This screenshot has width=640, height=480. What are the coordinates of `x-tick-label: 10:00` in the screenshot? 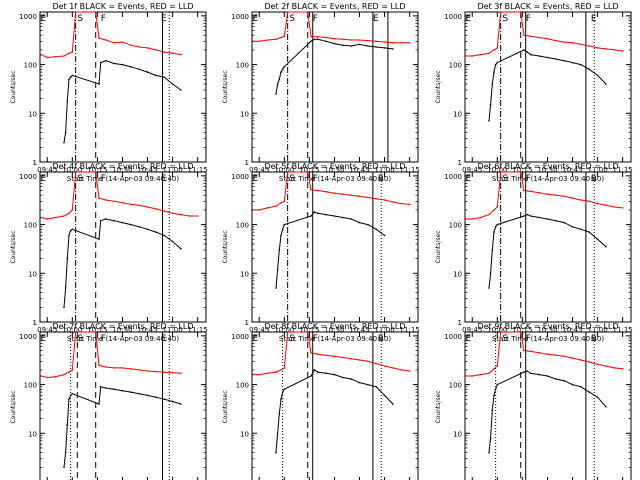 It's located at (72, 330).